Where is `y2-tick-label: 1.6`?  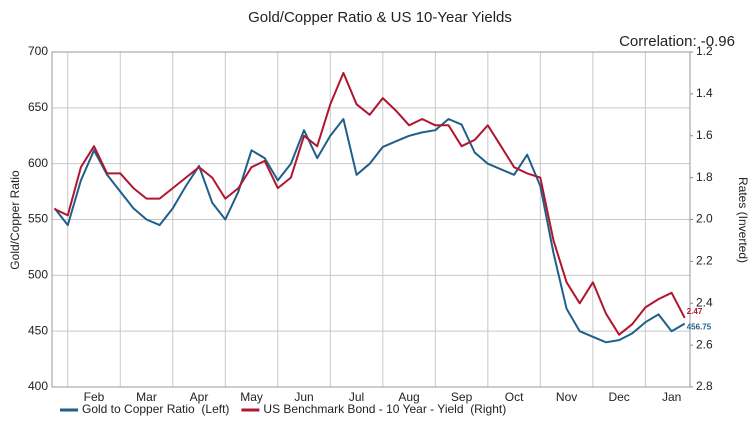
y2-tick-label: 1.6 is located at coordinates (704, 135).